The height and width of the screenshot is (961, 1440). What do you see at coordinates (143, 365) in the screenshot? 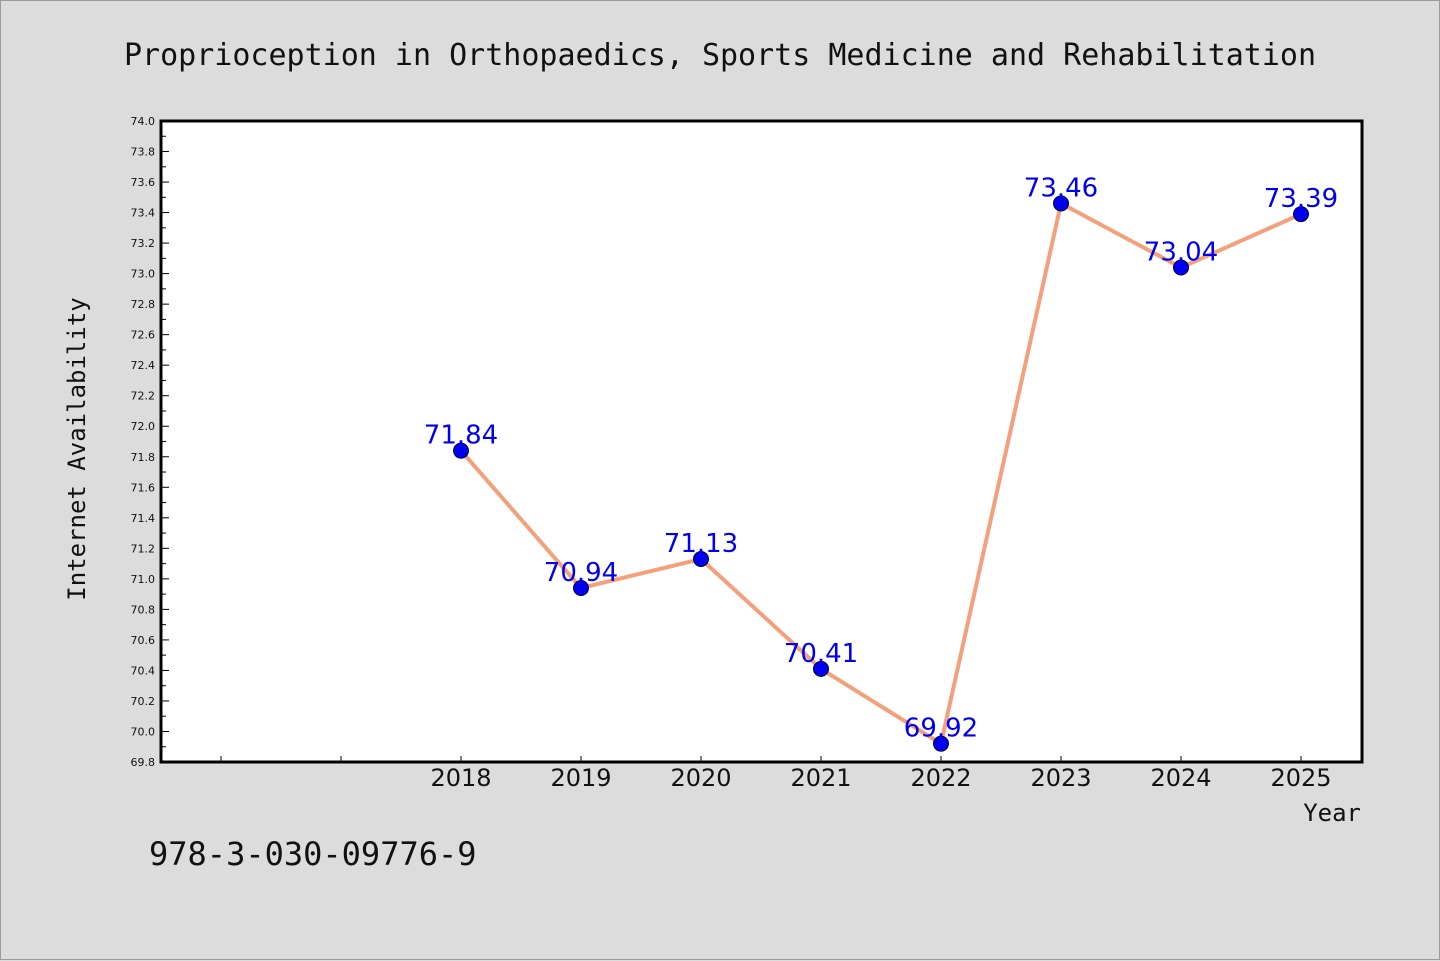
I see `y-tick-label: 72.4` at bounding box center [143, 365].